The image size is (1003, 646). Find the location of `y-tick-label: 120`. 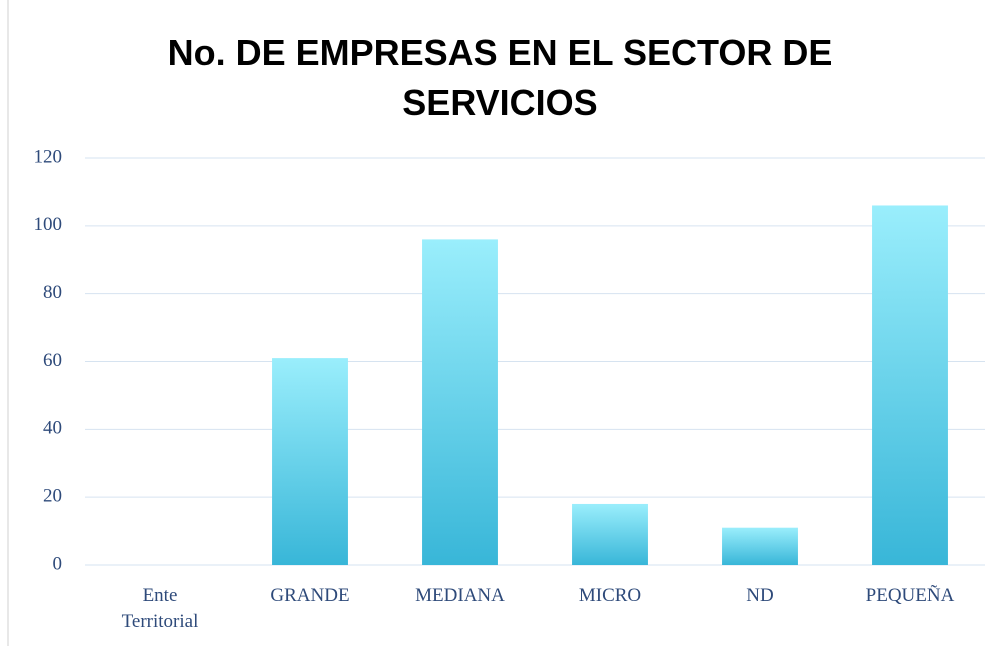

y-tick-label: 120 is located at coordinates (48, 156).